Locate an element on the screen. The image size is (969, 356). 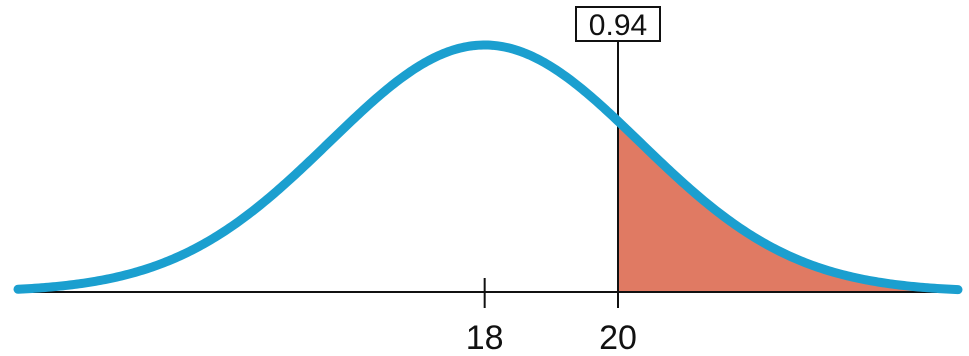
marker-label-box is located at coordinates (618, 24).